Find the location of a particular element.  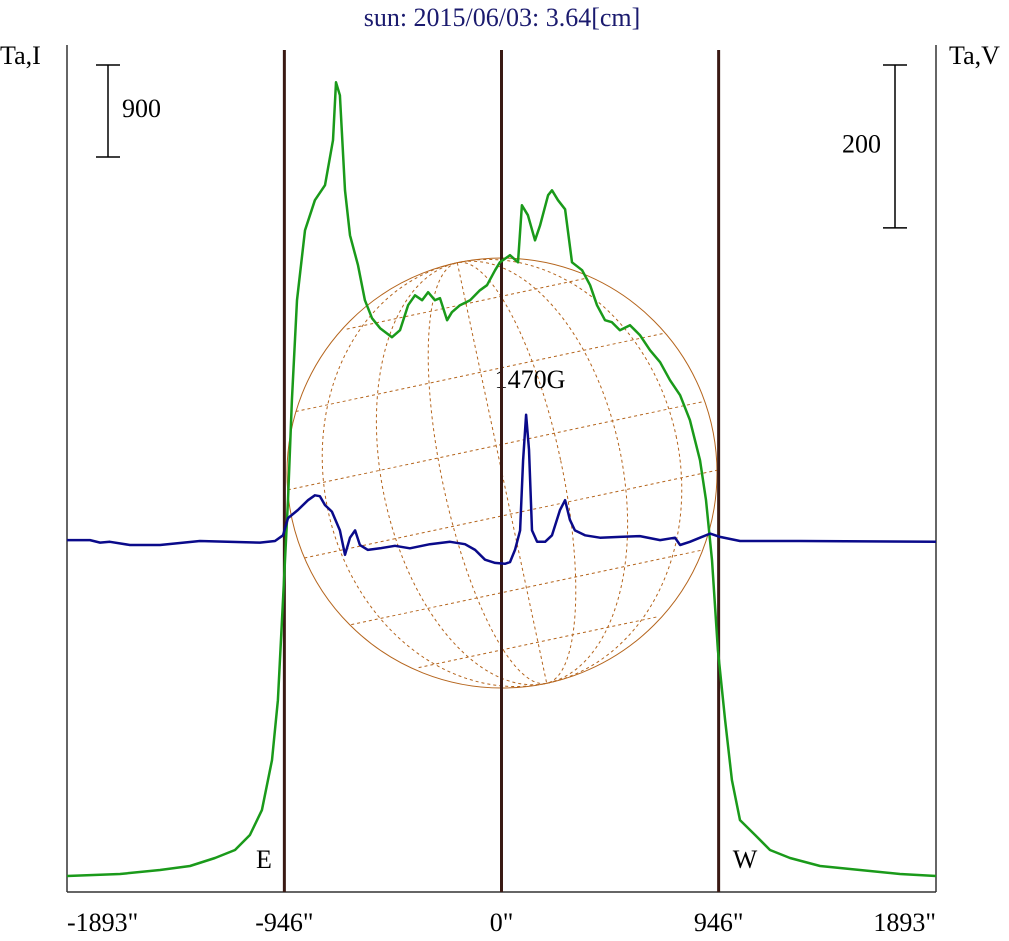

meridian is located at coordinates (502, 473).